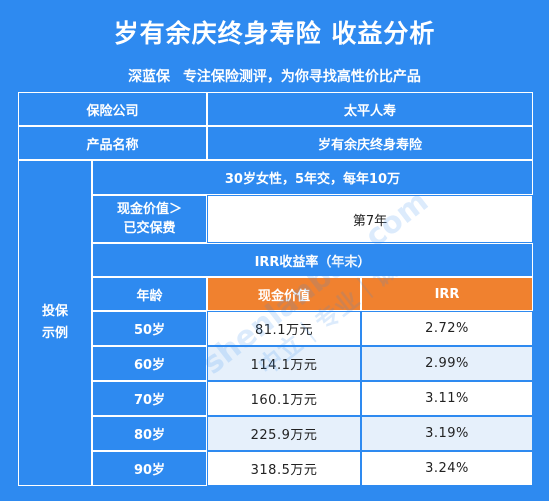  Describe the element at coordinates (370, 109) in the screenshot. I see `company-value: 太平人寿` at that location.